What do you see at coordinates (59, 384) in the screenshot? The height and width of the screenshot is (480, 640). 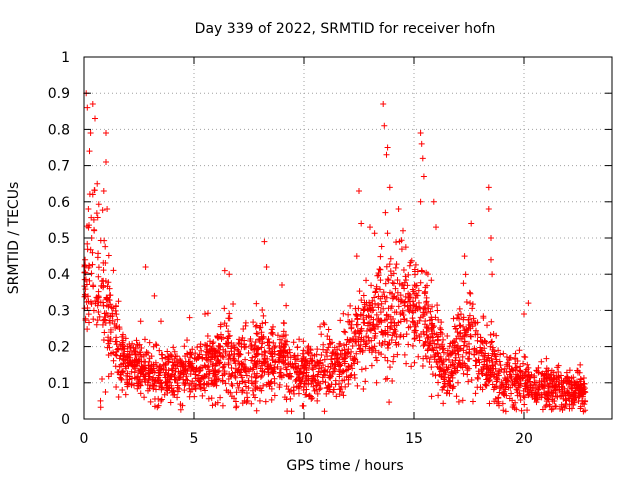 I see `y-tick-label: 0.1` at bounding box center [59, 384].